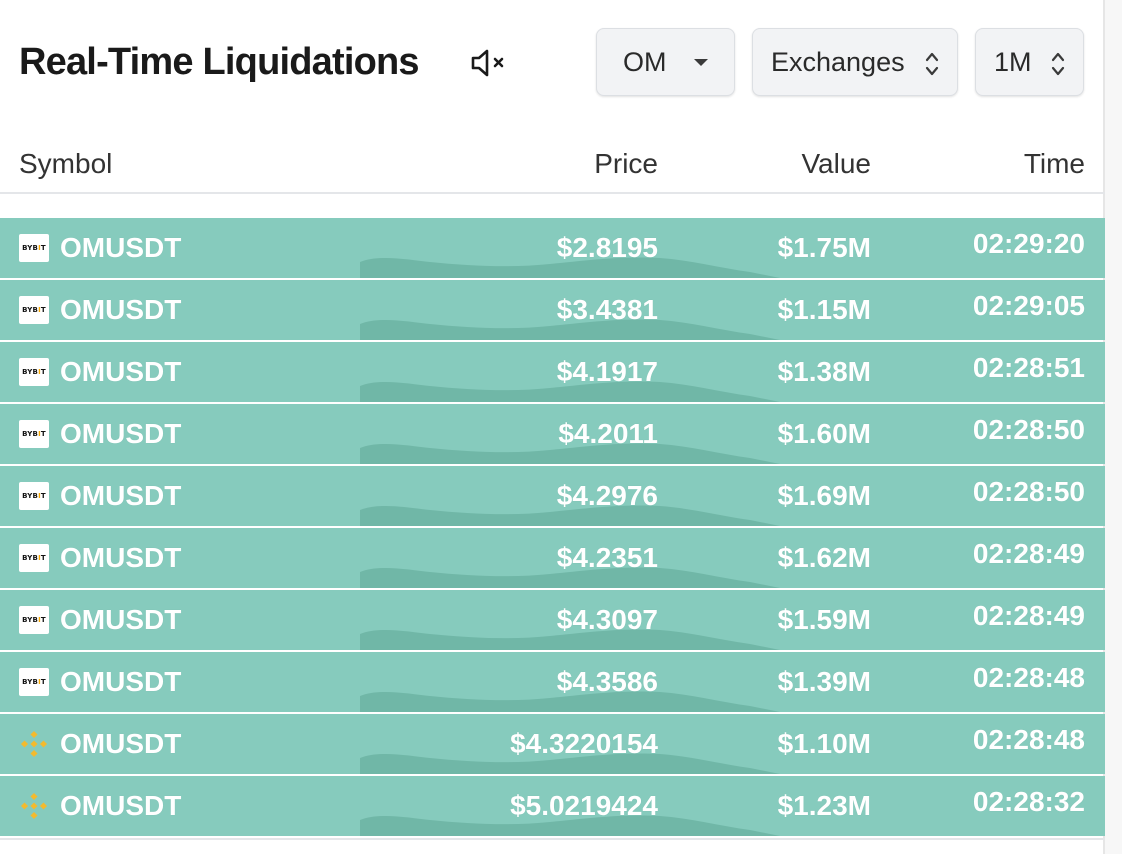  What do you see at coordinates (552, 167) in the screenshot?
I see `table-header: Symbol Price Value Time` at bounding box center [552, 167].